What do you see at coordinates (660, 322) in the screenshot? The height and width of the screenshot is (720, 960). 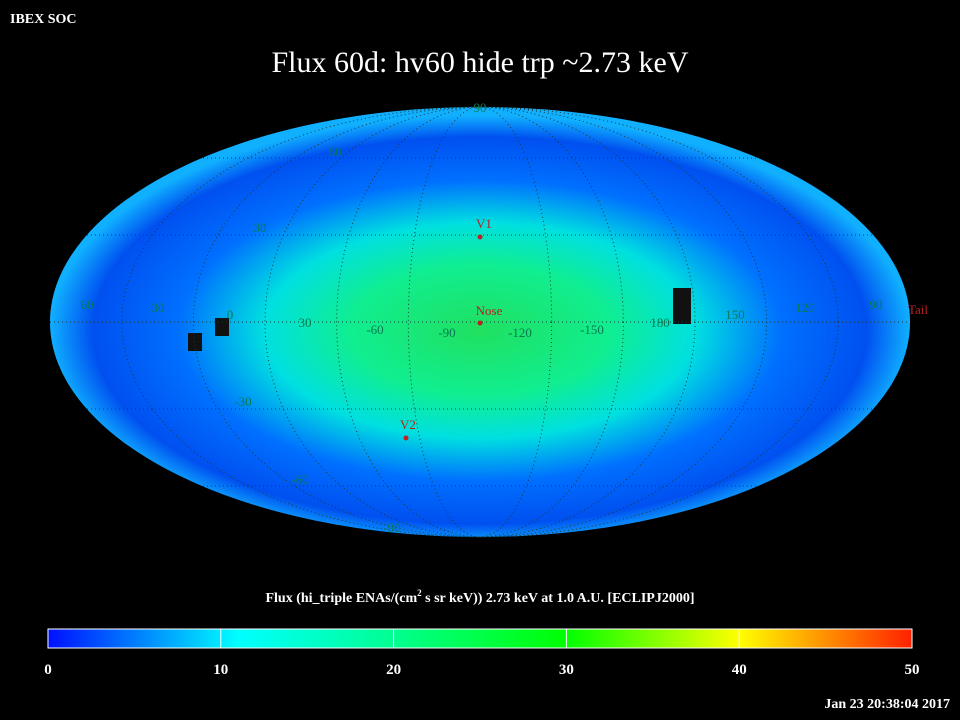 I see `lon-label: 180` at bounding box center [660, 322].